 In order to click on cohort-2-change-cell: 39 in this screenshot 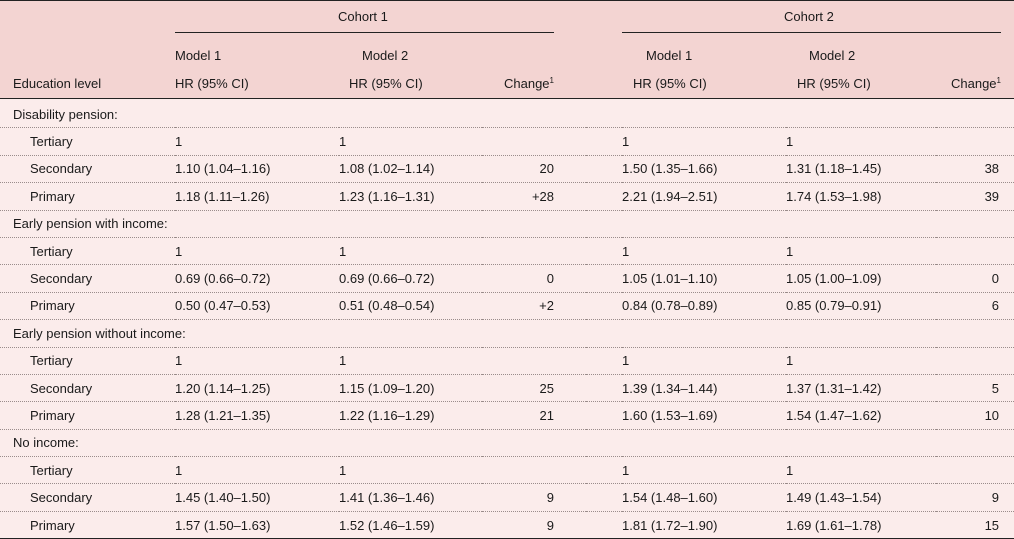, I will do `click(975, 196)`.